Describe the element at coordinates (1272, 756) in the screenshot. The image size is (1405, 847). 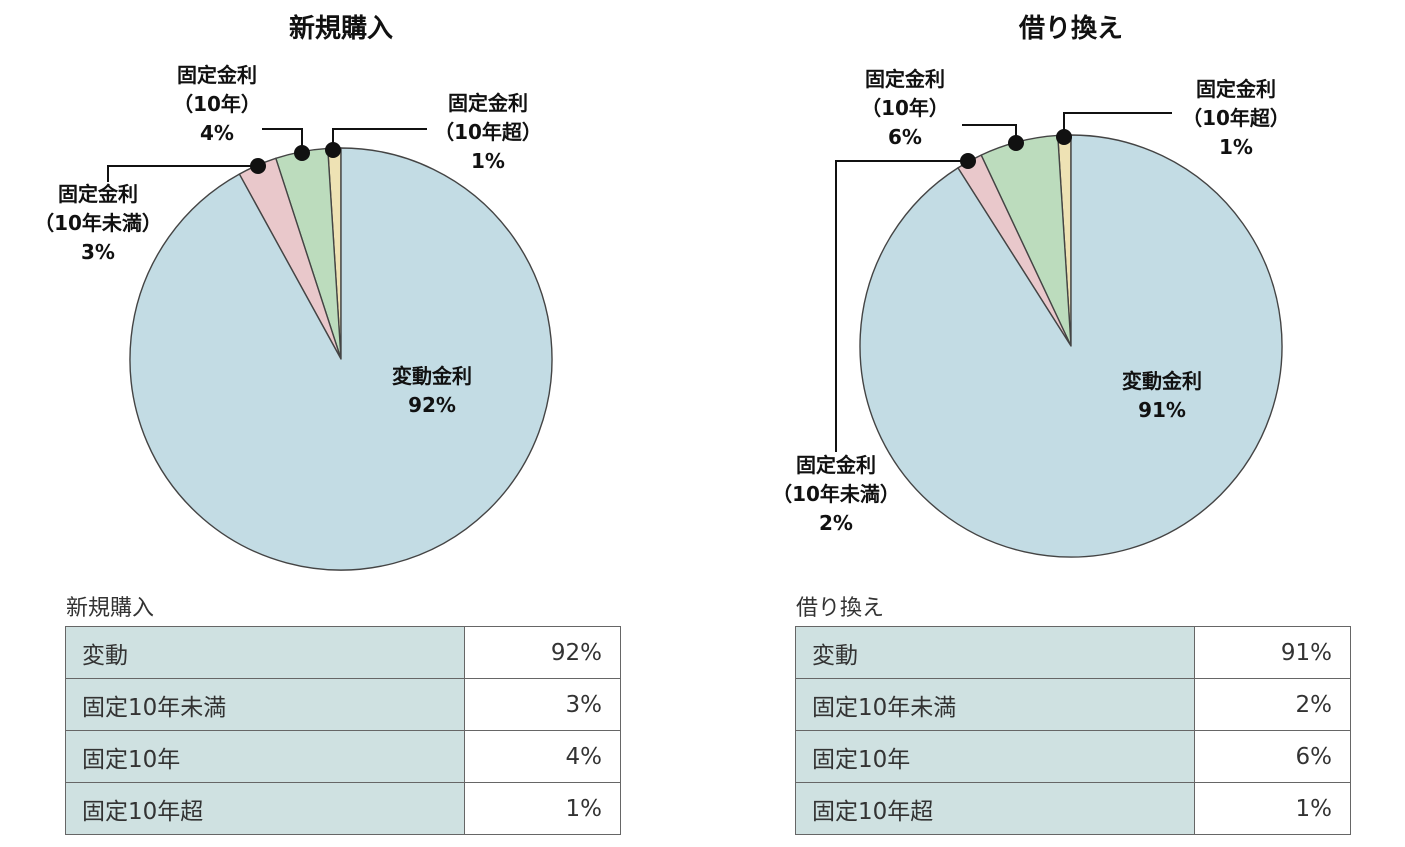
I see `row-value: 6%` at that location.